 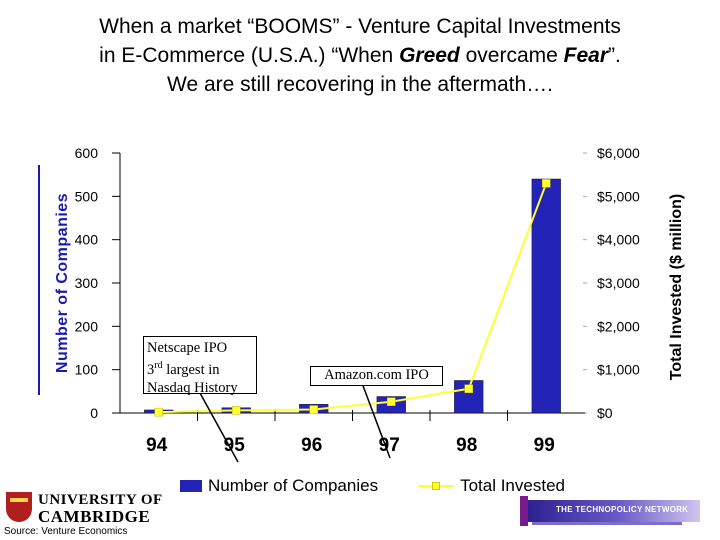 What do you see at coordinates (87, 240) in the screenshot?
I see `y-tick-label: 400` at bounding box center [87, 240].